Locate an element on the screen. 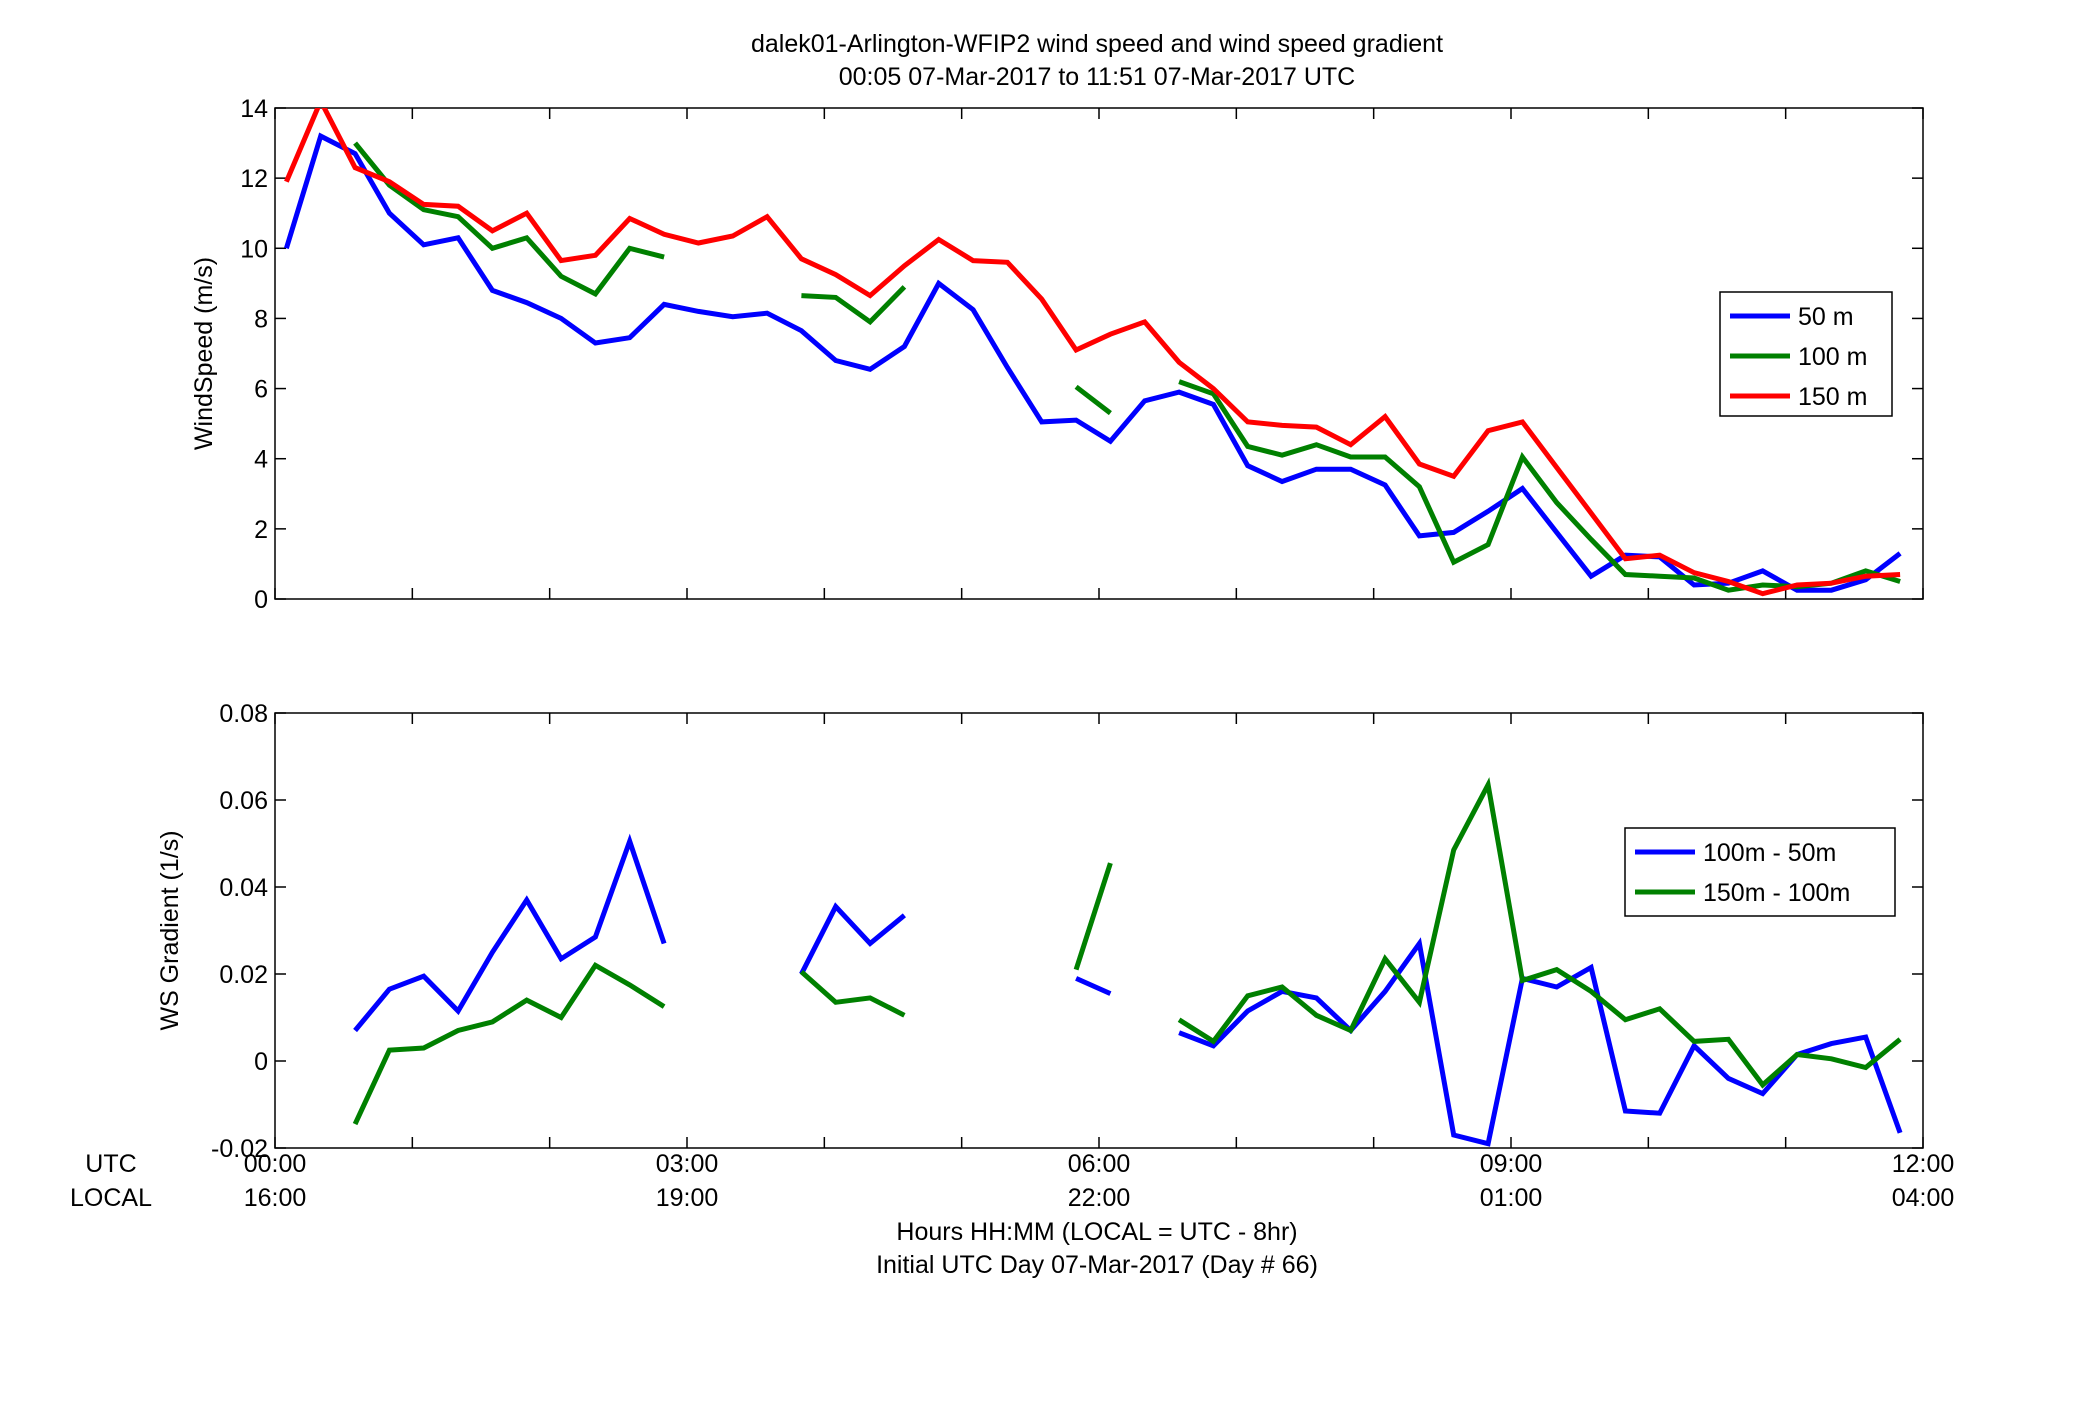 This screenshot has height=1425, width=2098. y-tick-label: 12 is located at coordinates (254, 179).